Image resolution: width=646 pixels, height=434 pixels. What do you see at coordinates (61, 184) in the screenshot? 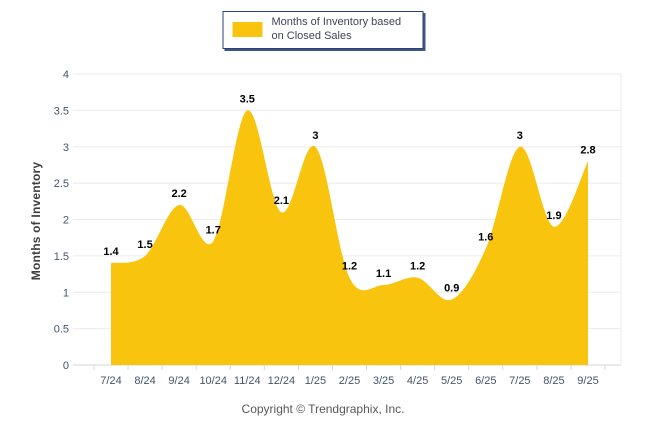
I see `y-tick-label: 2.5` at bounding box center [61, 184].